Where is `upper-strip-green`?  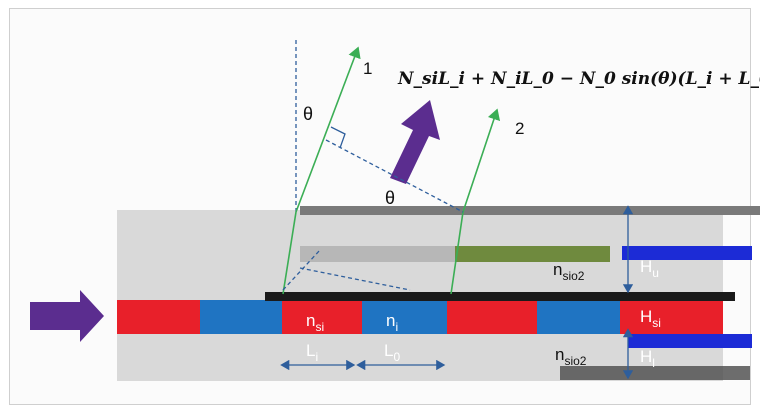
upper-strip-green is located at coordinates (532, 254).